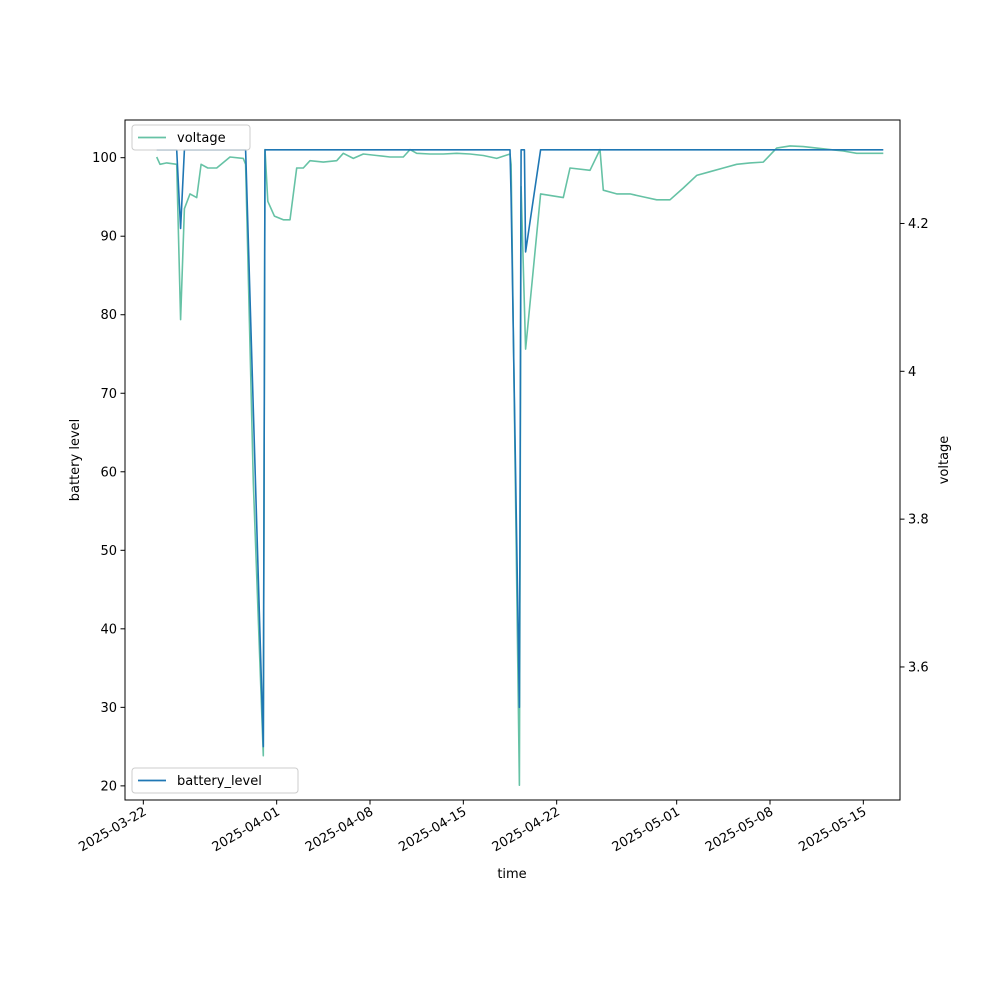  I want to click on y2-tick-label: 4.2, so click(918, 224).